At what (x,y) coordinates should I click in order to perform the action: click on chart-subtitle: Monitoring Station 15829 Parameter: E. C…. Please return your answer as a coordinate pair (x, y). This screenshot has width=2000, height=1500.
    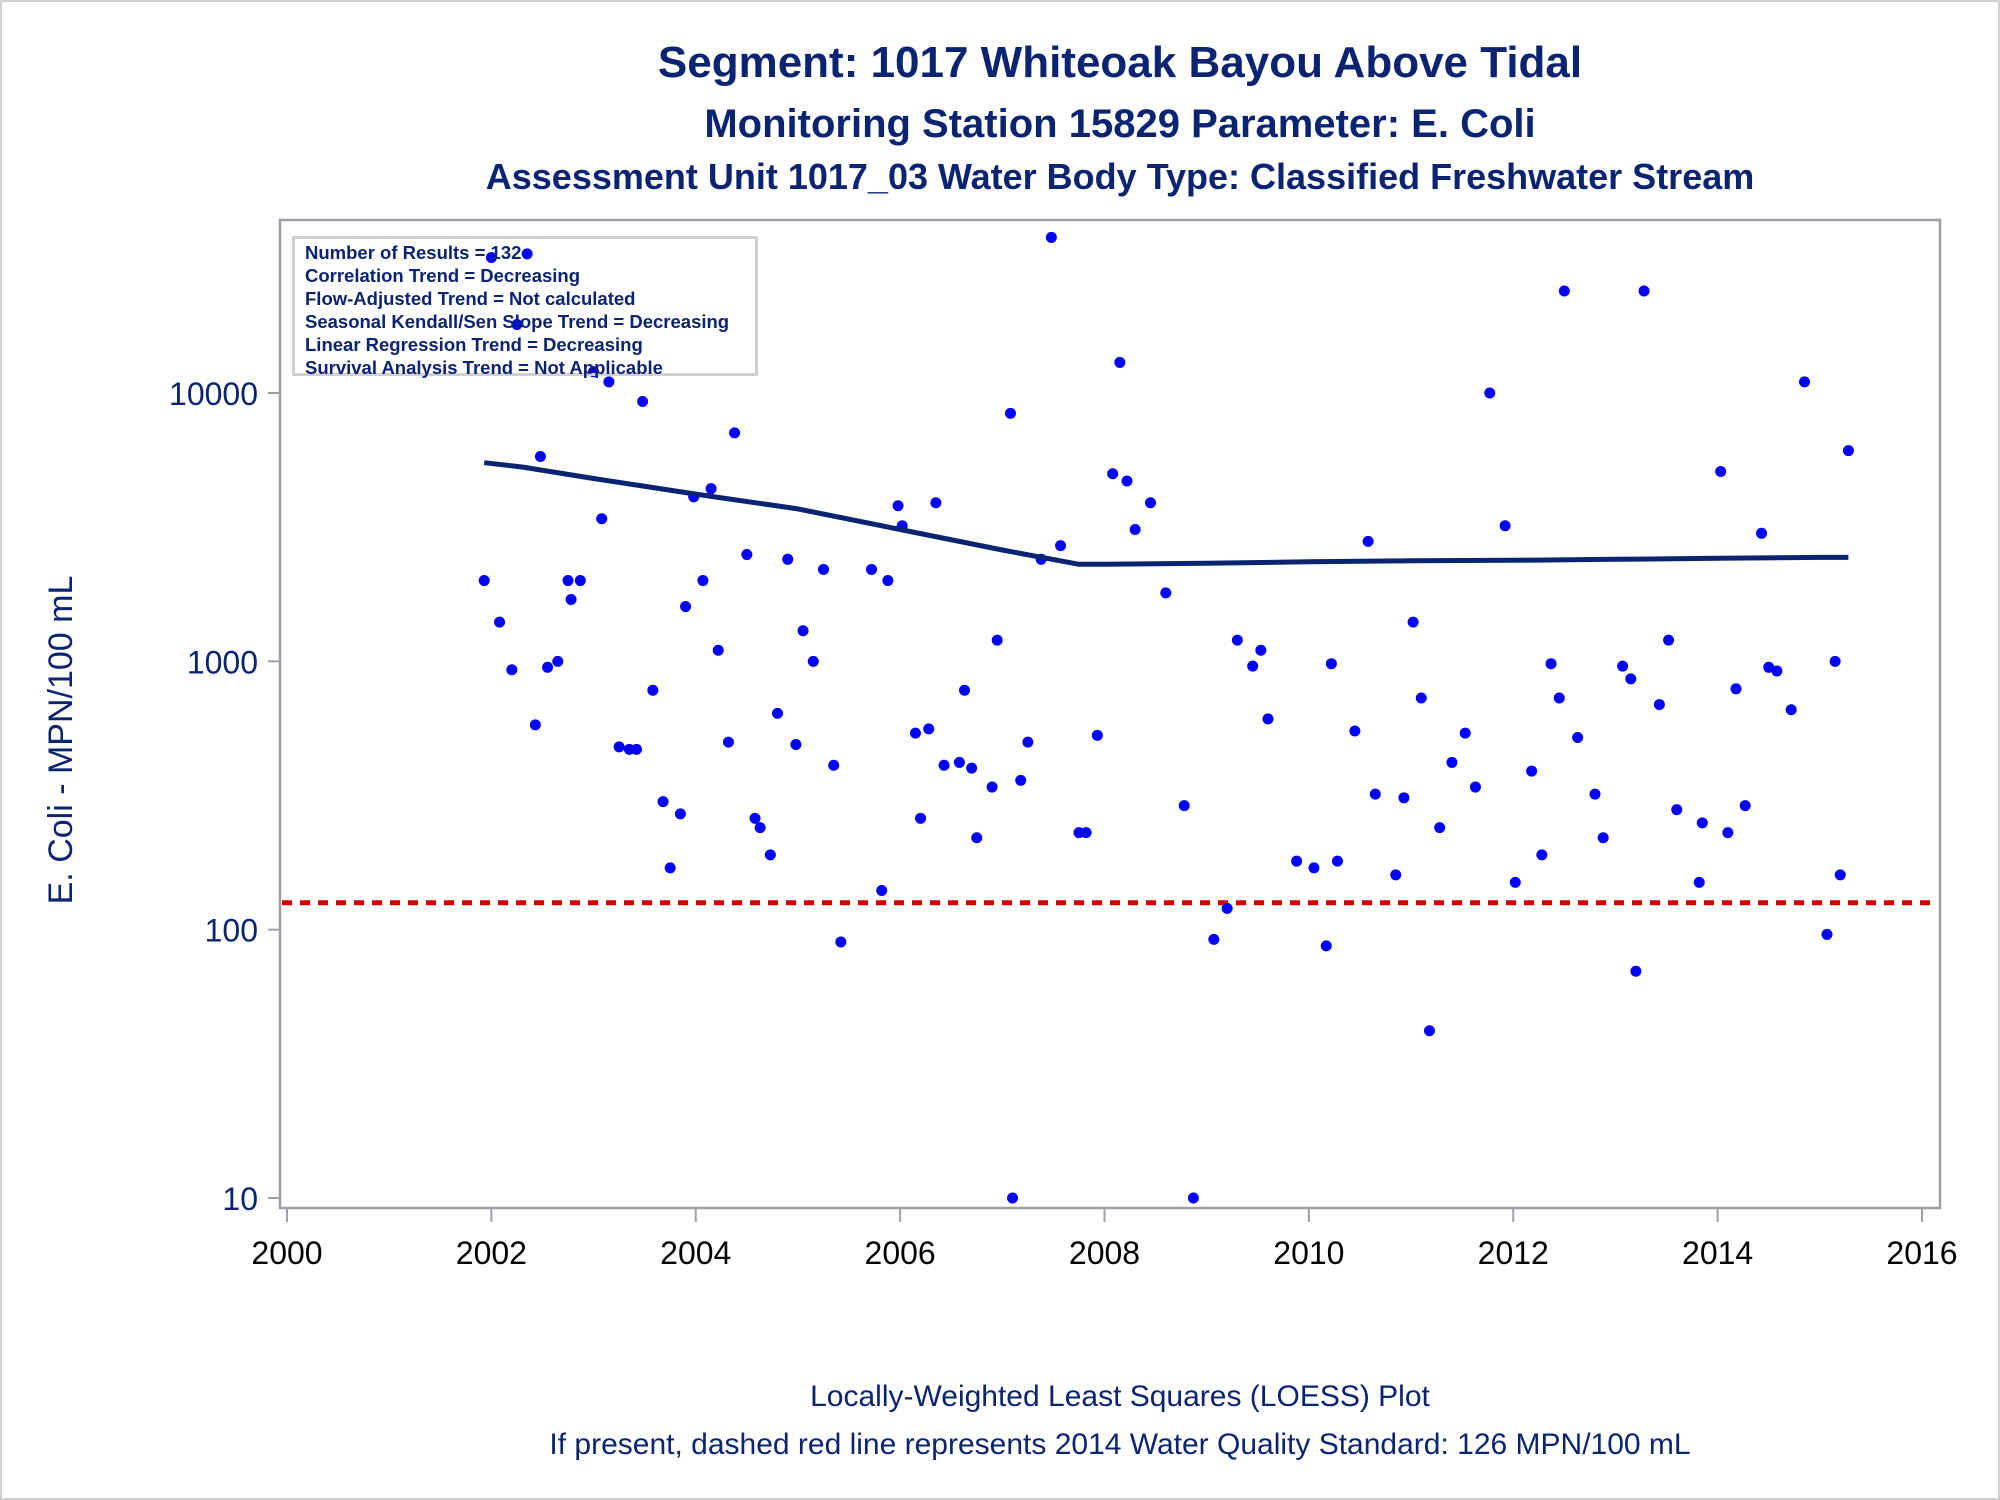
    Looking at the image, I should click on (1120, 124).